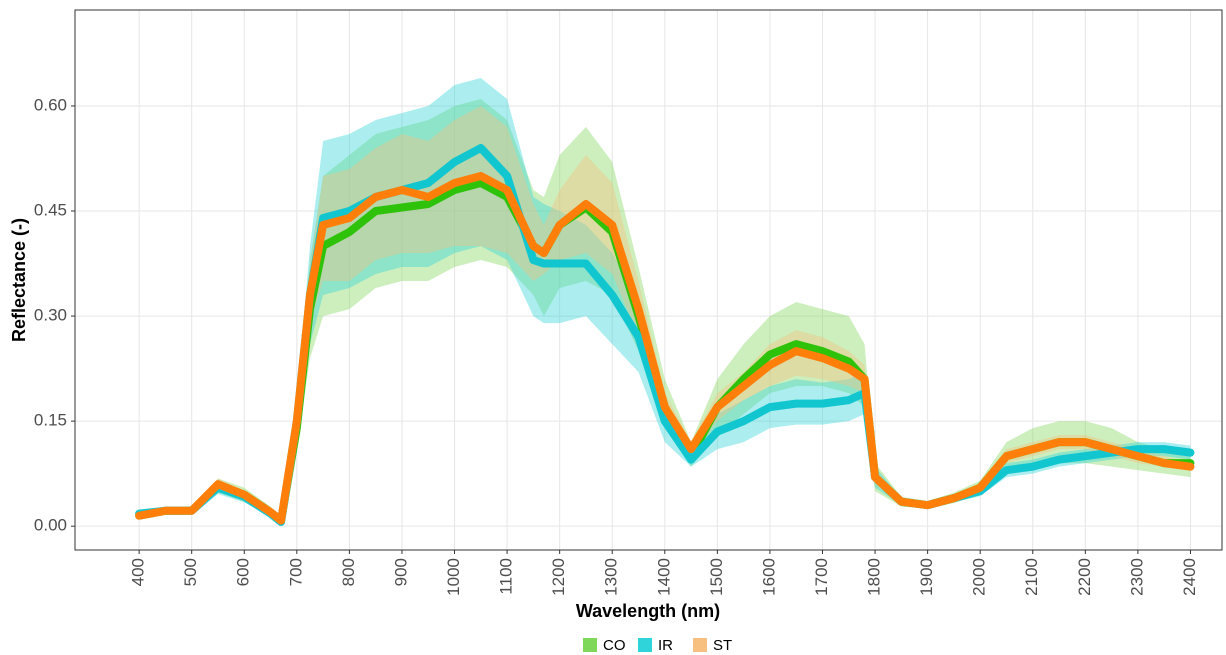 The width and height of the screenshot is (1226, 655). What do you see at coordinates (611, 577) in the screenshot?
I see `x-tick-label: 1300` at bounding box center [611, 577].